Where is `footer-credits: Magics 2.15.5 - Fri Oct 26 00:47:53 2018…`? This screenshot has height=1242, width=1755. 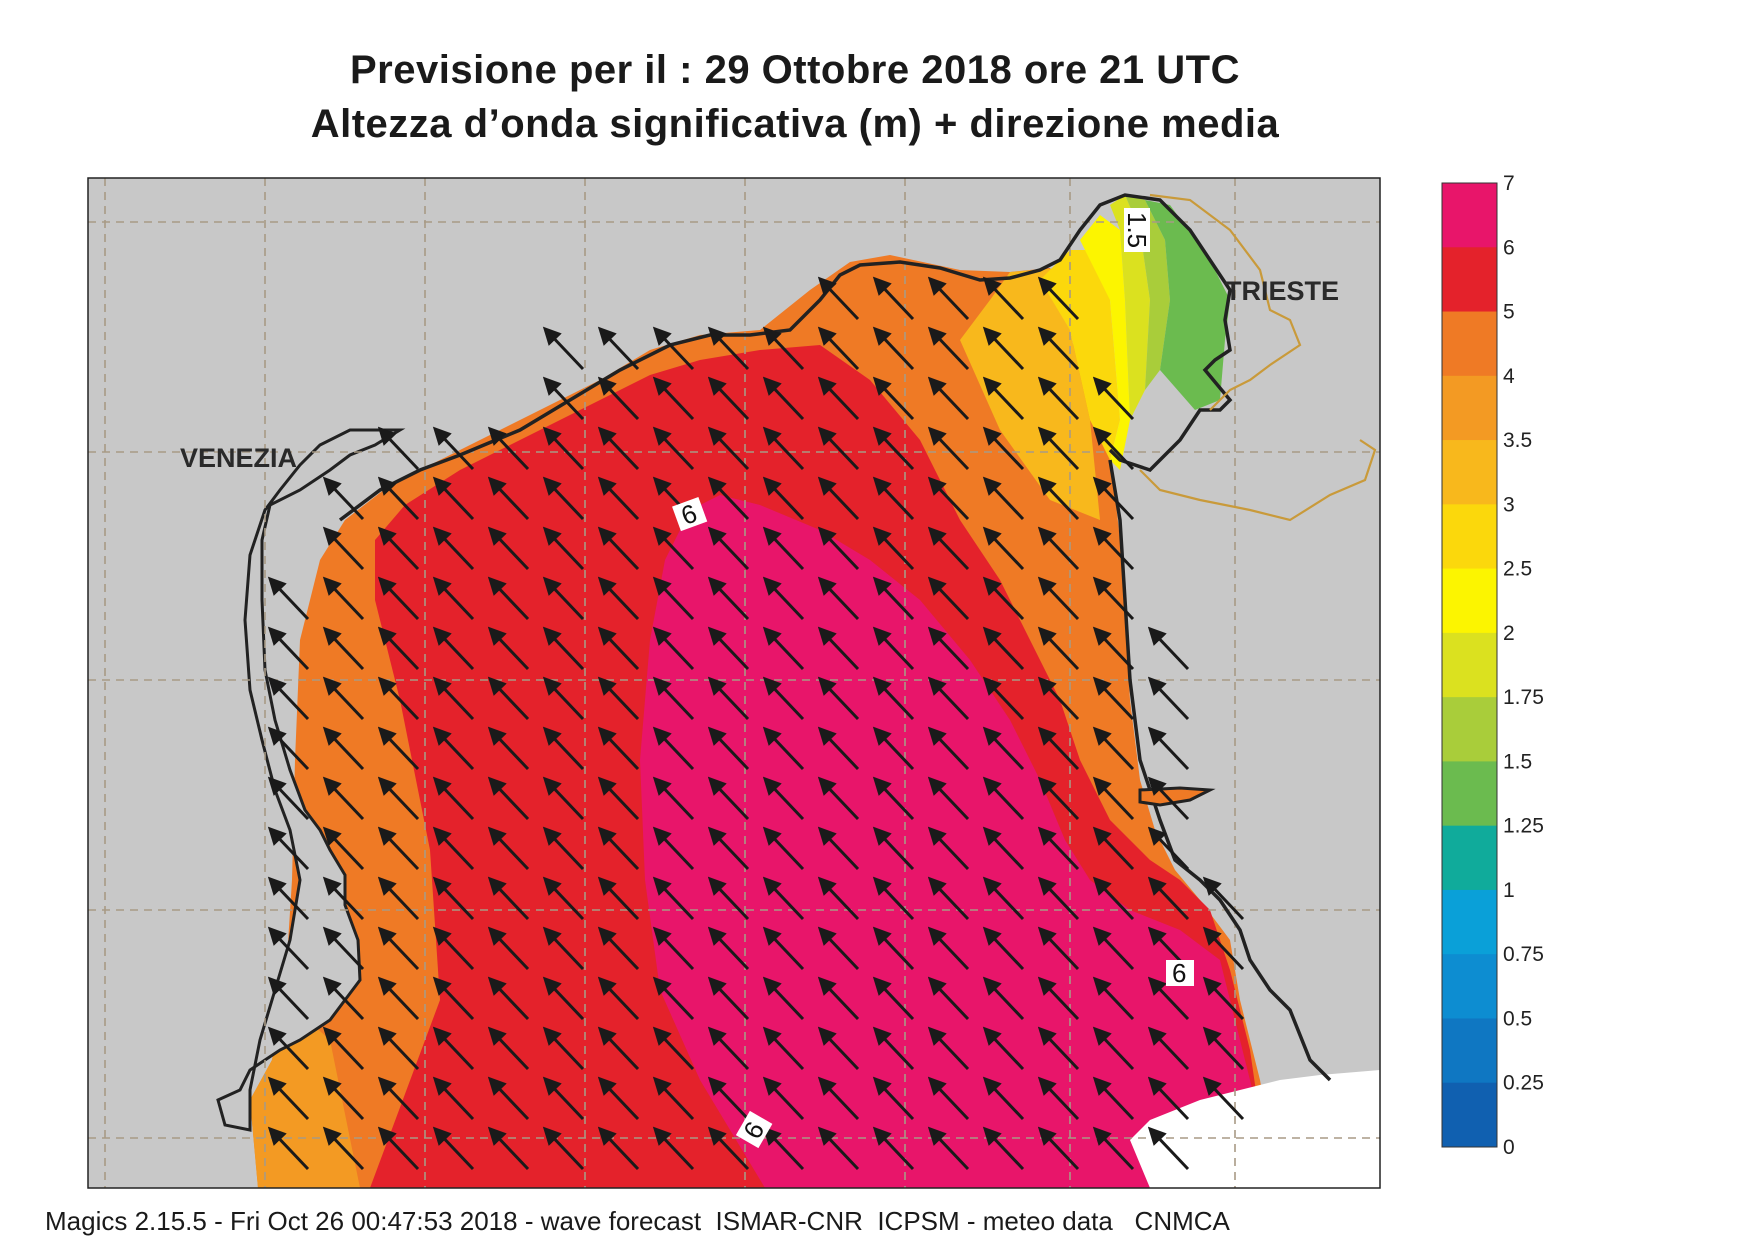 footer-credits: Magics 2.15.5 - Fri Oct 26 00:47:53 2018… is located at coordinates (637, 1221).